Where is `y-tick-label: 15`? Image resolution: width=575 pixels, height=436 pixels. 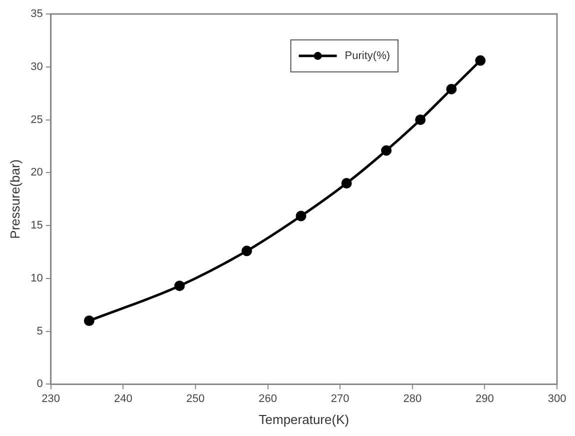 y-tick-label: 15 is located at coordinates (36, 226).